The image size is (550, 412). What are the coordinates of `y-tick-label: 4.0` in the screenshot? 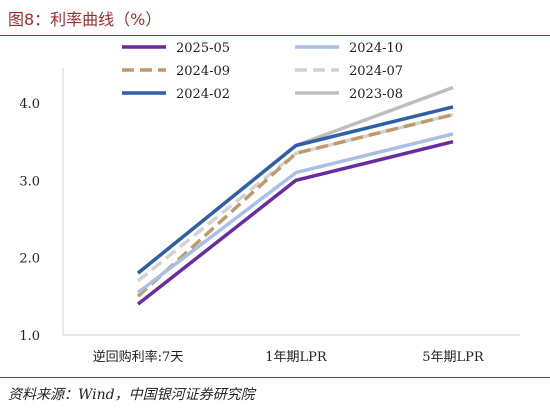 It's located at (29, 104).